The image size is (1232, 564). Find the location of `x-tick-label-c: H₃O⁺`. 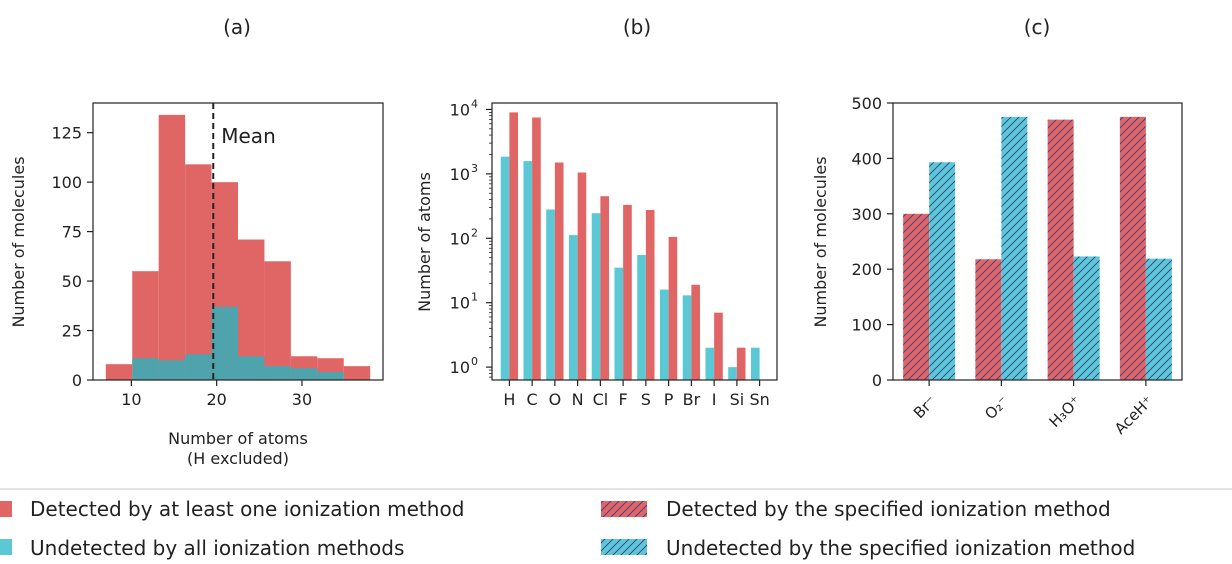

x-tick-label-c: H₃O⁺ is located at coordinates (1065, 411).